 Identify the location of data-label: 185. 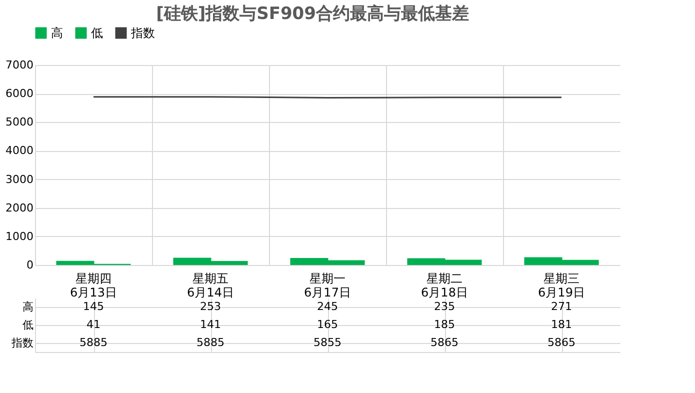
(444, 324).